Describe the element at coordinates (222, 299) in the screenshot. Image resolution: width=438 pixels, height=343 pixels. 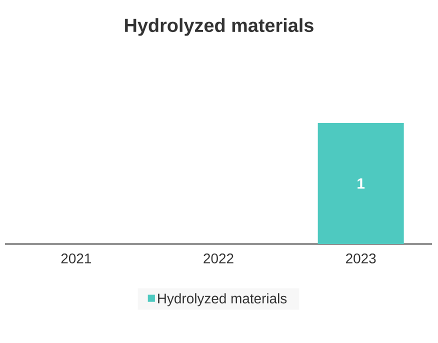
I see `legend-label: Hydrolyzed materials` at that location.